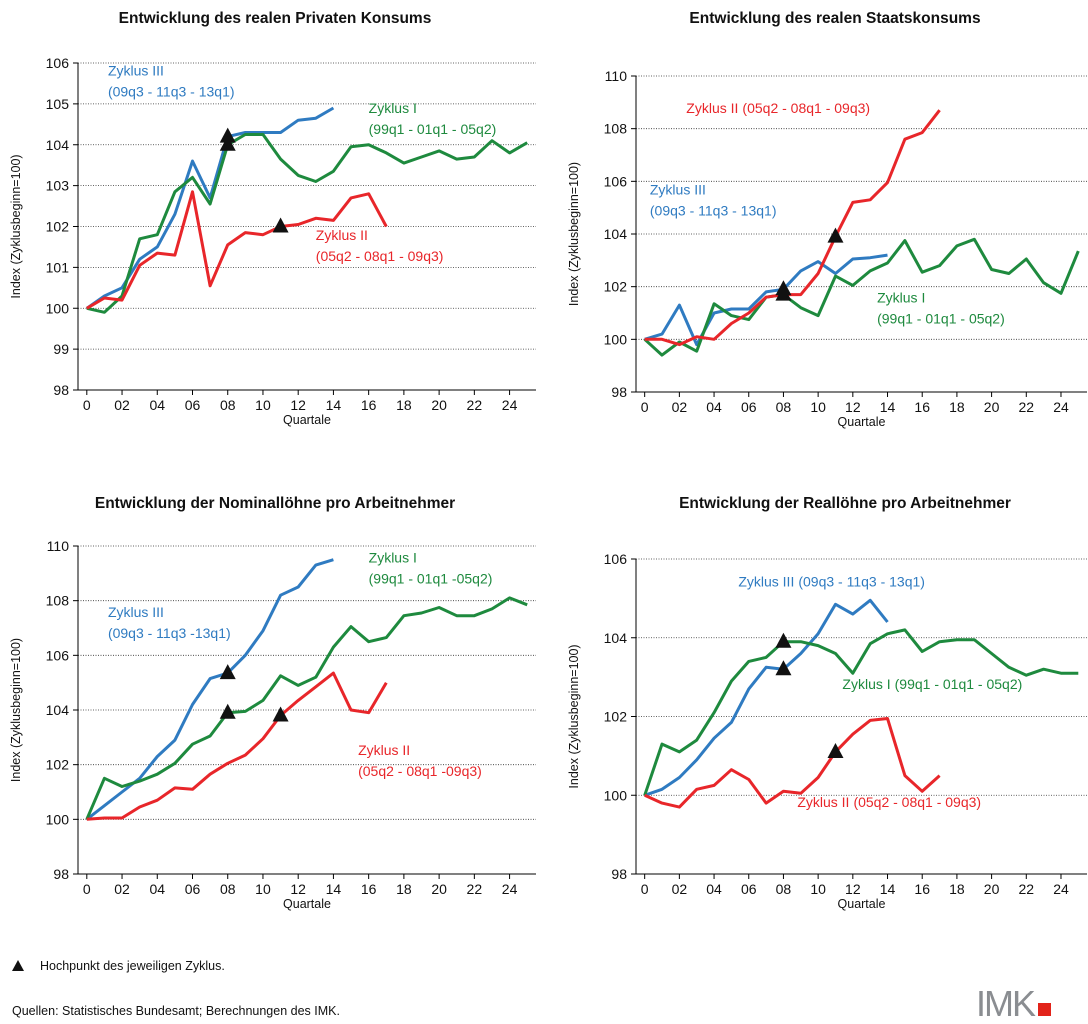  Describe the element at coordinates (61, 349) in the screenshot. I see `y-tick-label: 99` at that location.